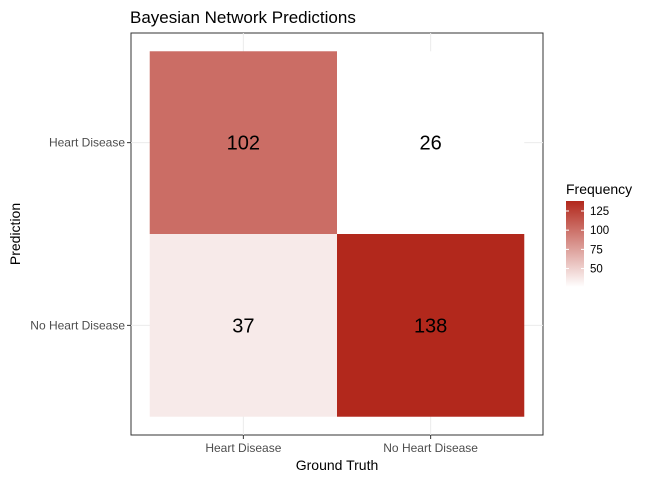 This screenshot has width=650, height=480. Describe the element at coordinates (341, 445) in the screenshot. I see `x-axis: Heart Disease No Heart Disease` at that location.